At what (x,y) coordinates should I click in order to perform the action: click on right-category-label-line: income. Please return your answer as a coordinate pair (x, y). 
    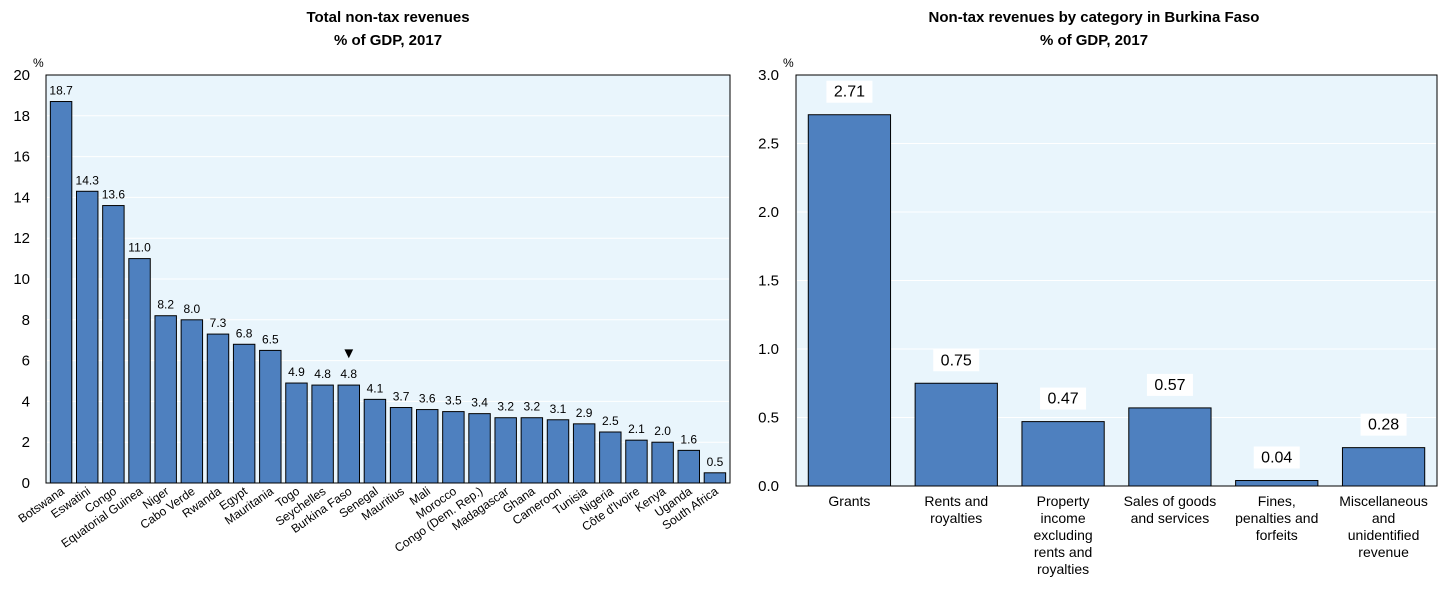
    Looking at the image, I should click on (1063, 518).